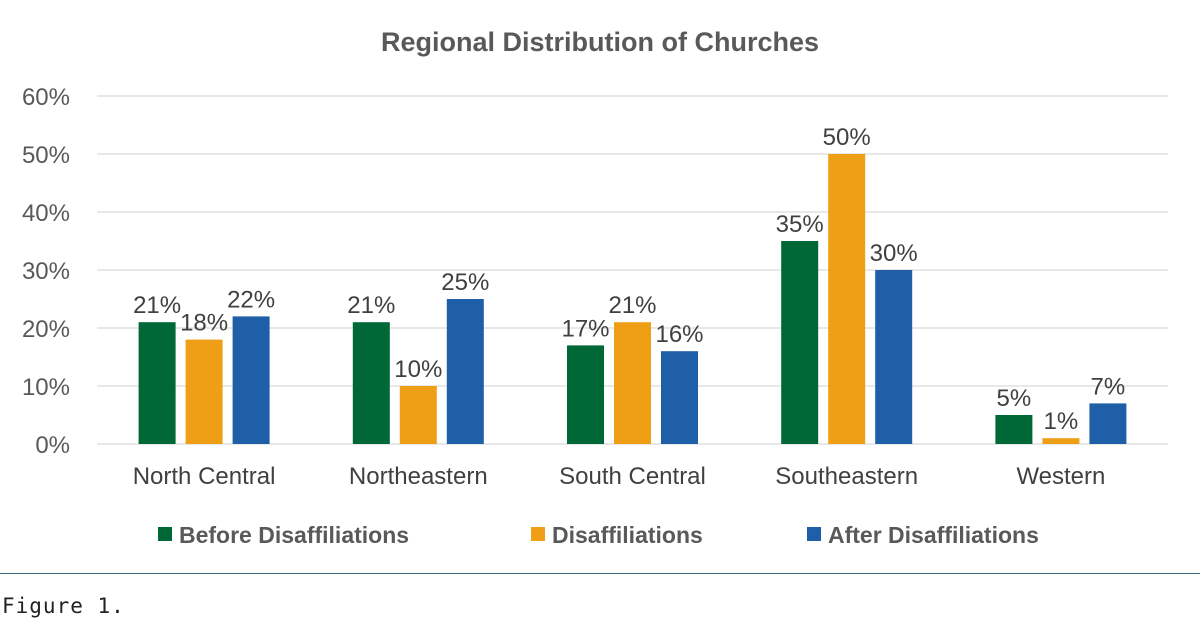  I want to click on bar-data-label: 30%, so click(894, 253).